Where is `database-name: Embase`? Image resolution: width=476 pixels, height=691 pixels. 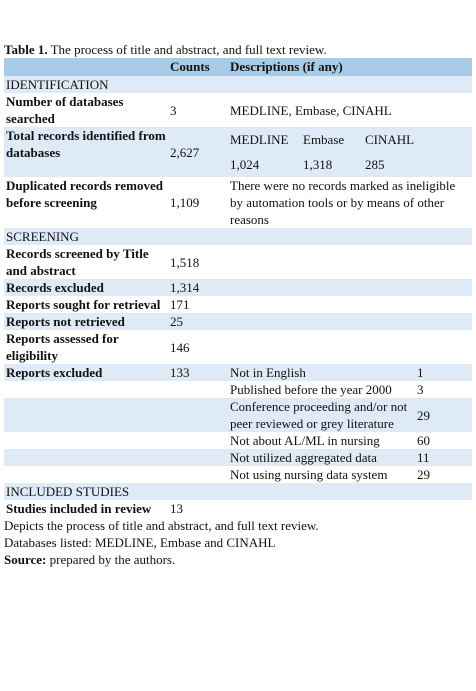
database-name: Embase is located at coordinates (324, 139).